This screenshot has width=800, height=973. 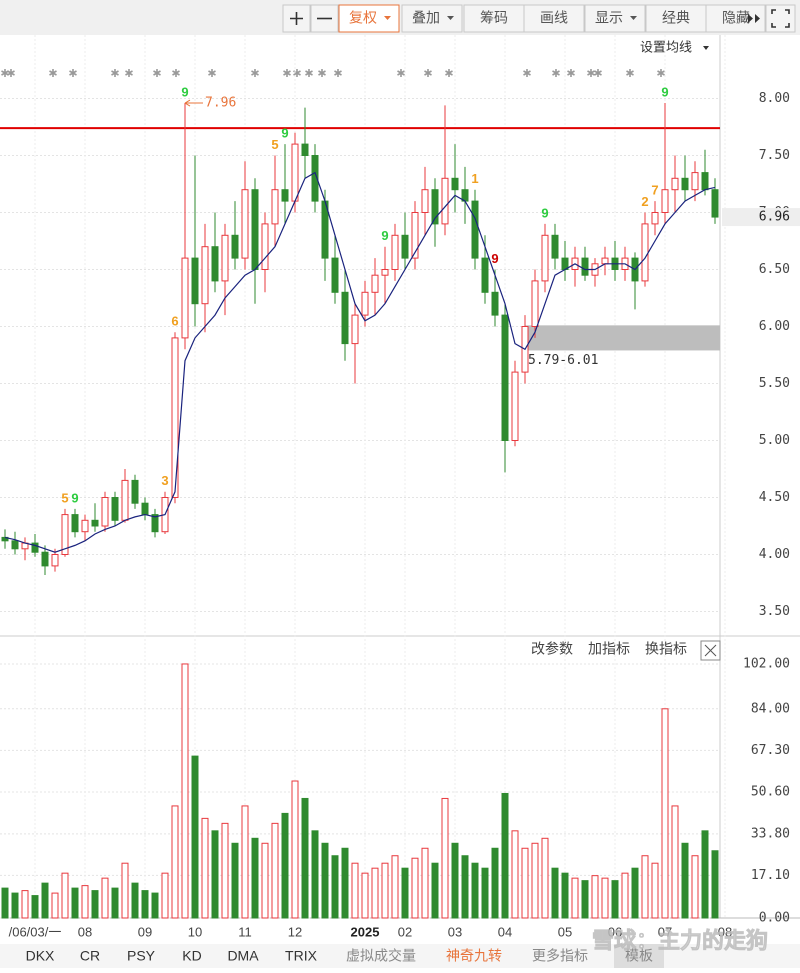 I want to click on y-tick-label: 5.50, so click(x=774, y=383).